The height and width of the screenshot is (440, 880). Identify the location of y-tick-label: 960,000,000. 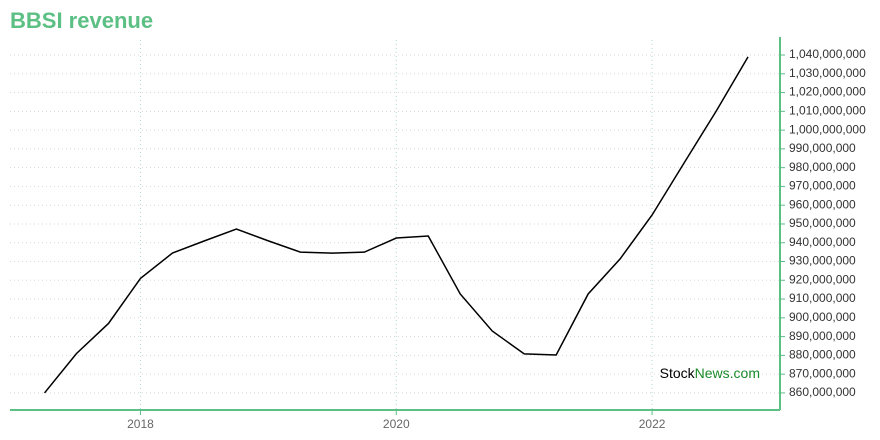
(822, 204).